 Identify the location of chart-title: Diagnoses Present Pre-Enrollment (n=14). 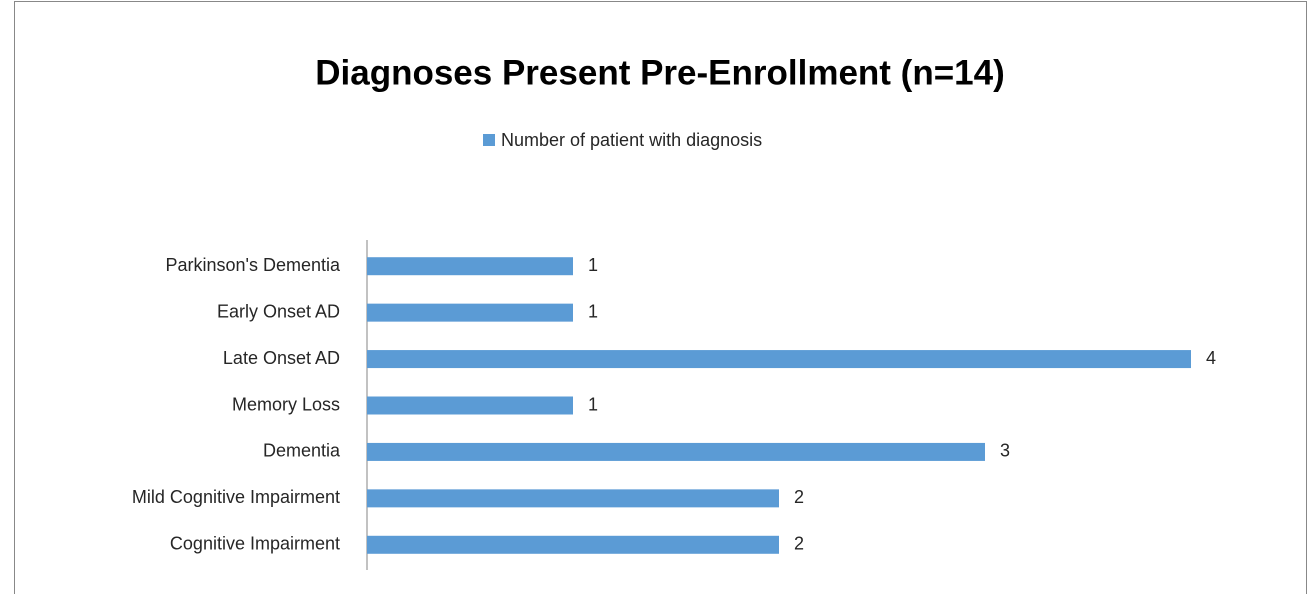
(660, 72).